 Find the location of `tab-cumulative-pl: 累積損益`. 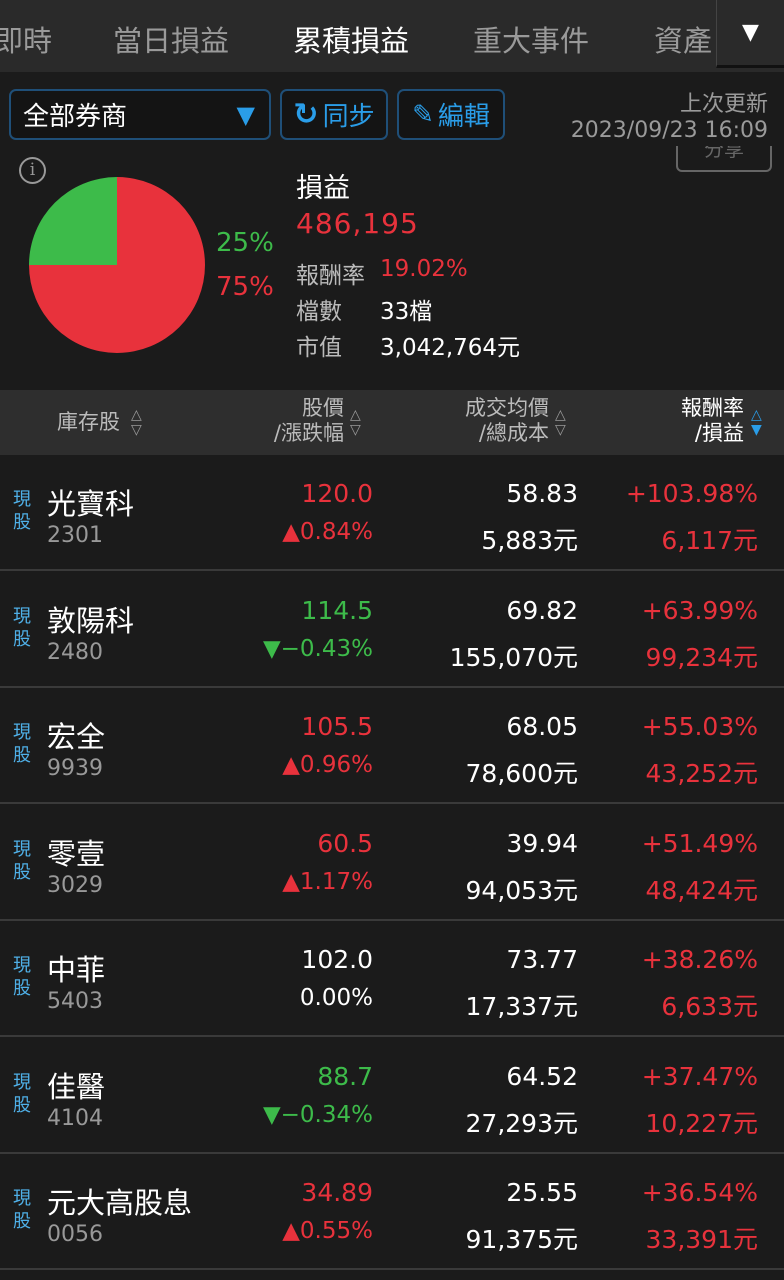

tab-cumulative-pl: 累積損益 is located at coordinates (351, 41).